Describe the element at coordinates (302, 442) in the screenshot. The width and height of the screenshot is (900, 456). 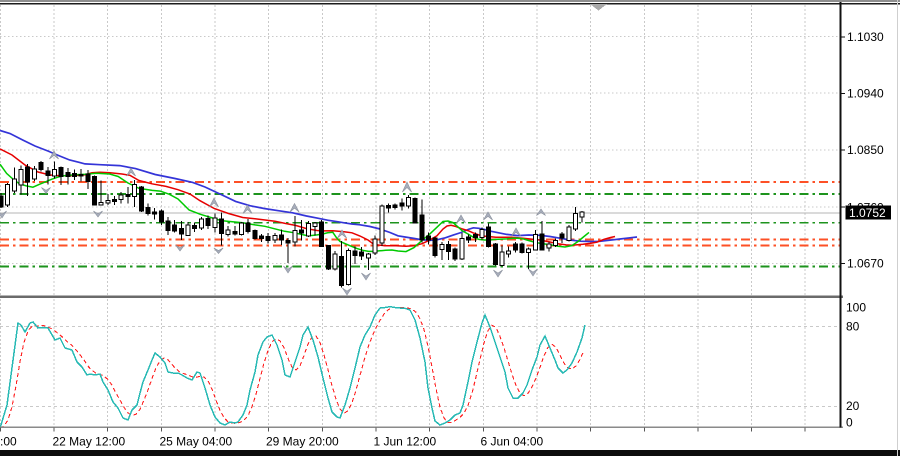
I see `svg-text: 29 May 20:00` at that location.